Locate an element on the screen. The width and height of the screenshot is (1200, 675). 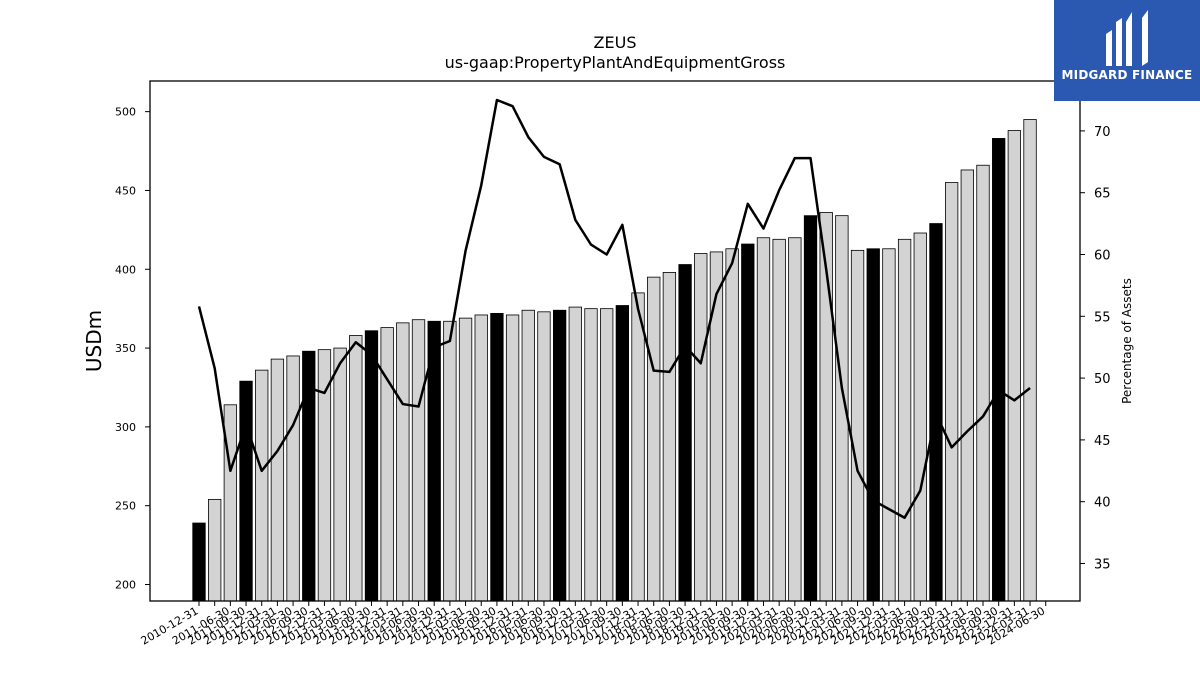
y2-tick-label: 45 is located at coordinates (1102, 441).